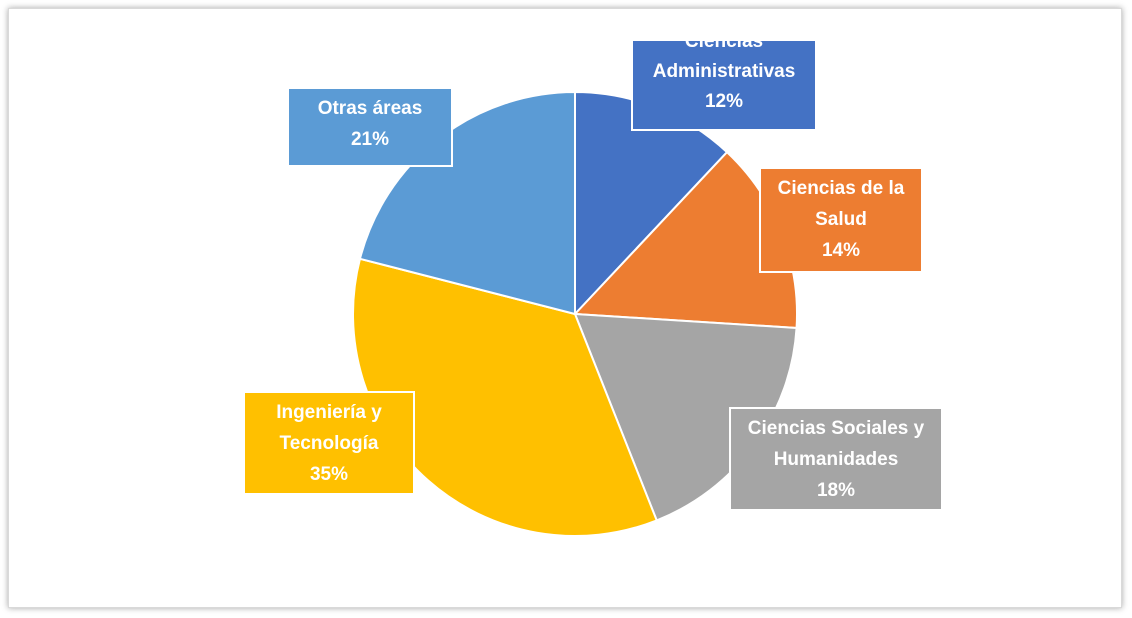 This screenshot has width=1132, height=618. I want to click on label-ingenieria-tecnologia-line-2: Tecnología, so click(329, 443).